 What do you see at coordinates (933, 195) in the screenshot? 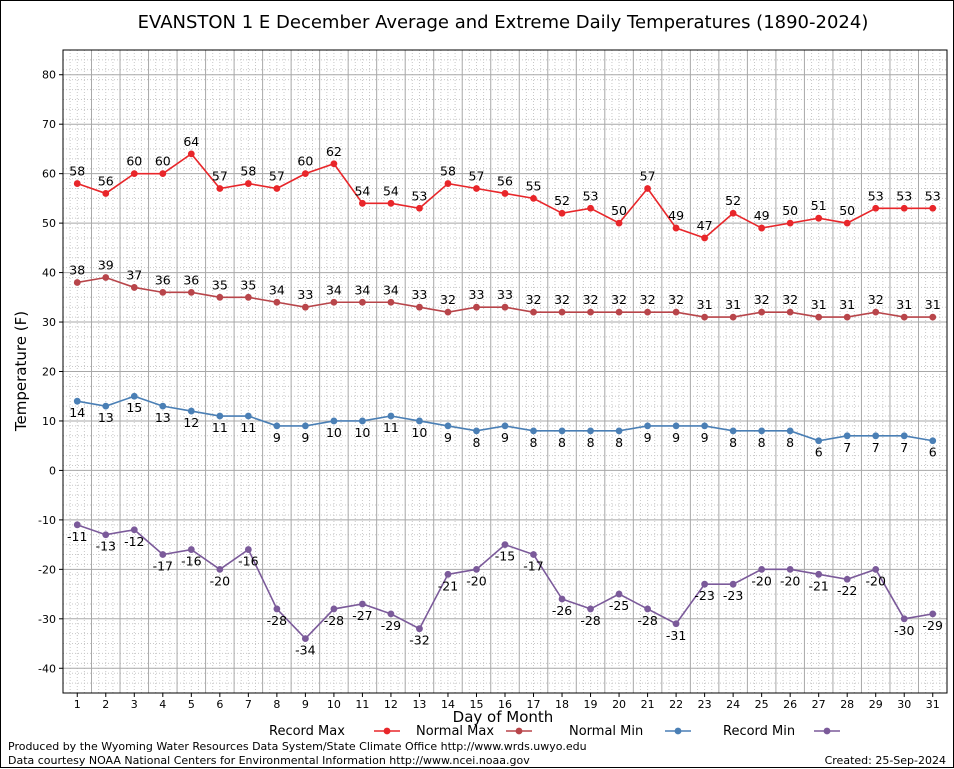
I see `data-label: 53` at bounding box center [933, 195].